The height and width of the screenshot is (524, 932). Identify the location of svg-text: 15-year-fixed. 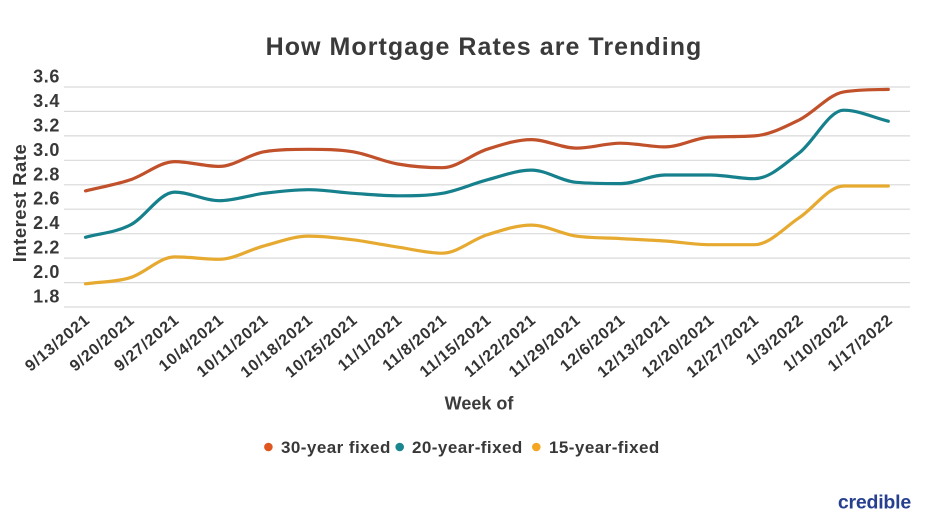
(604, 447).